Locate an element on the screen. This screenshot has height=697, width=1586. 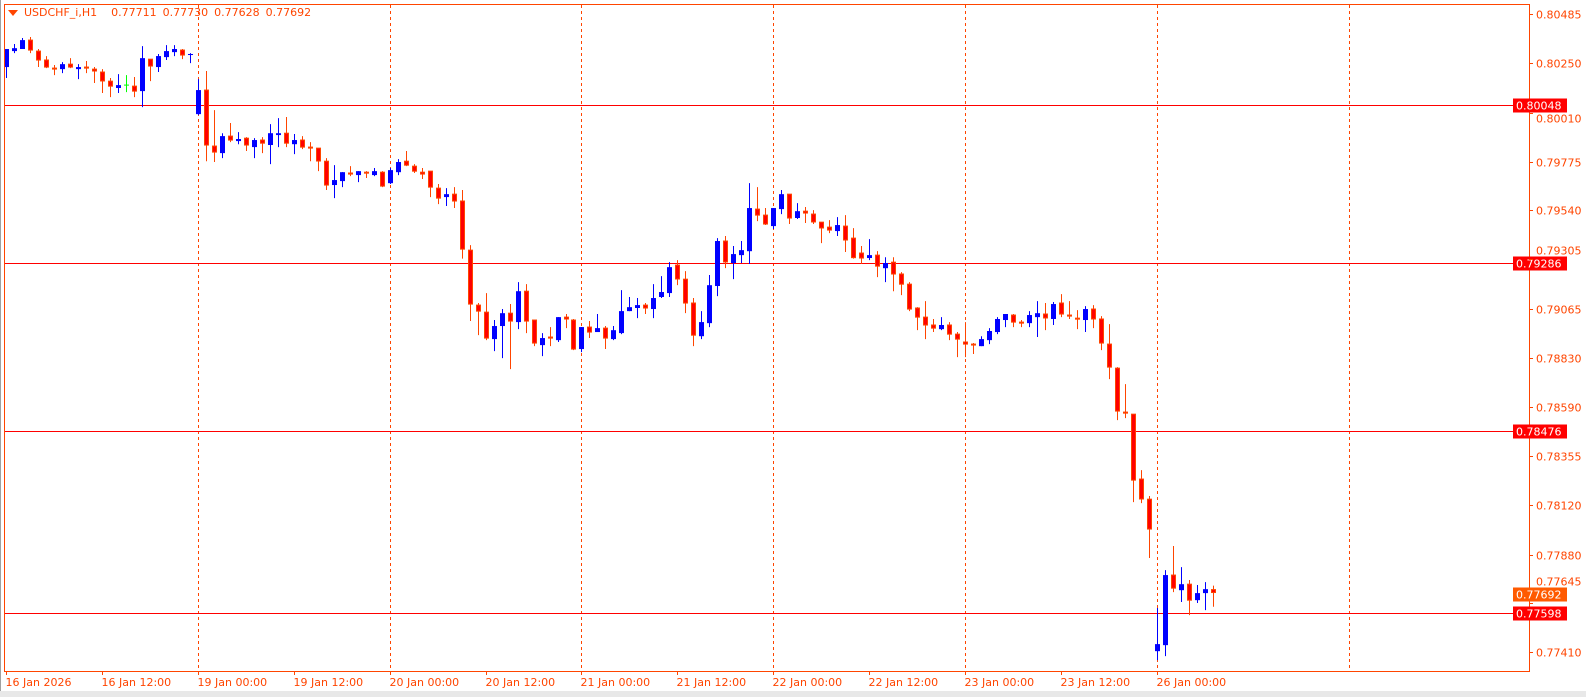
current-price-label-bg is located at coordinates (1540, 594).